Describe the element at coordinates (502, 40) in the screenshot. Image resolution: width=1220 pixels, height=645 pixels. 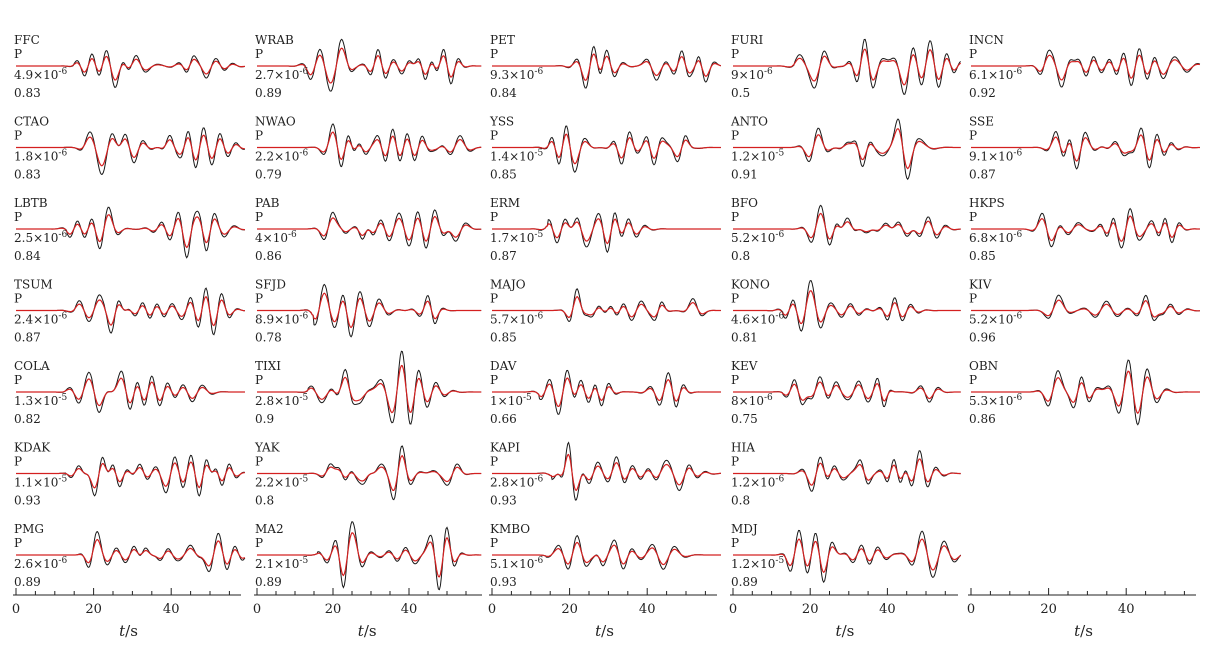
I see `station-name: PET` at that location.